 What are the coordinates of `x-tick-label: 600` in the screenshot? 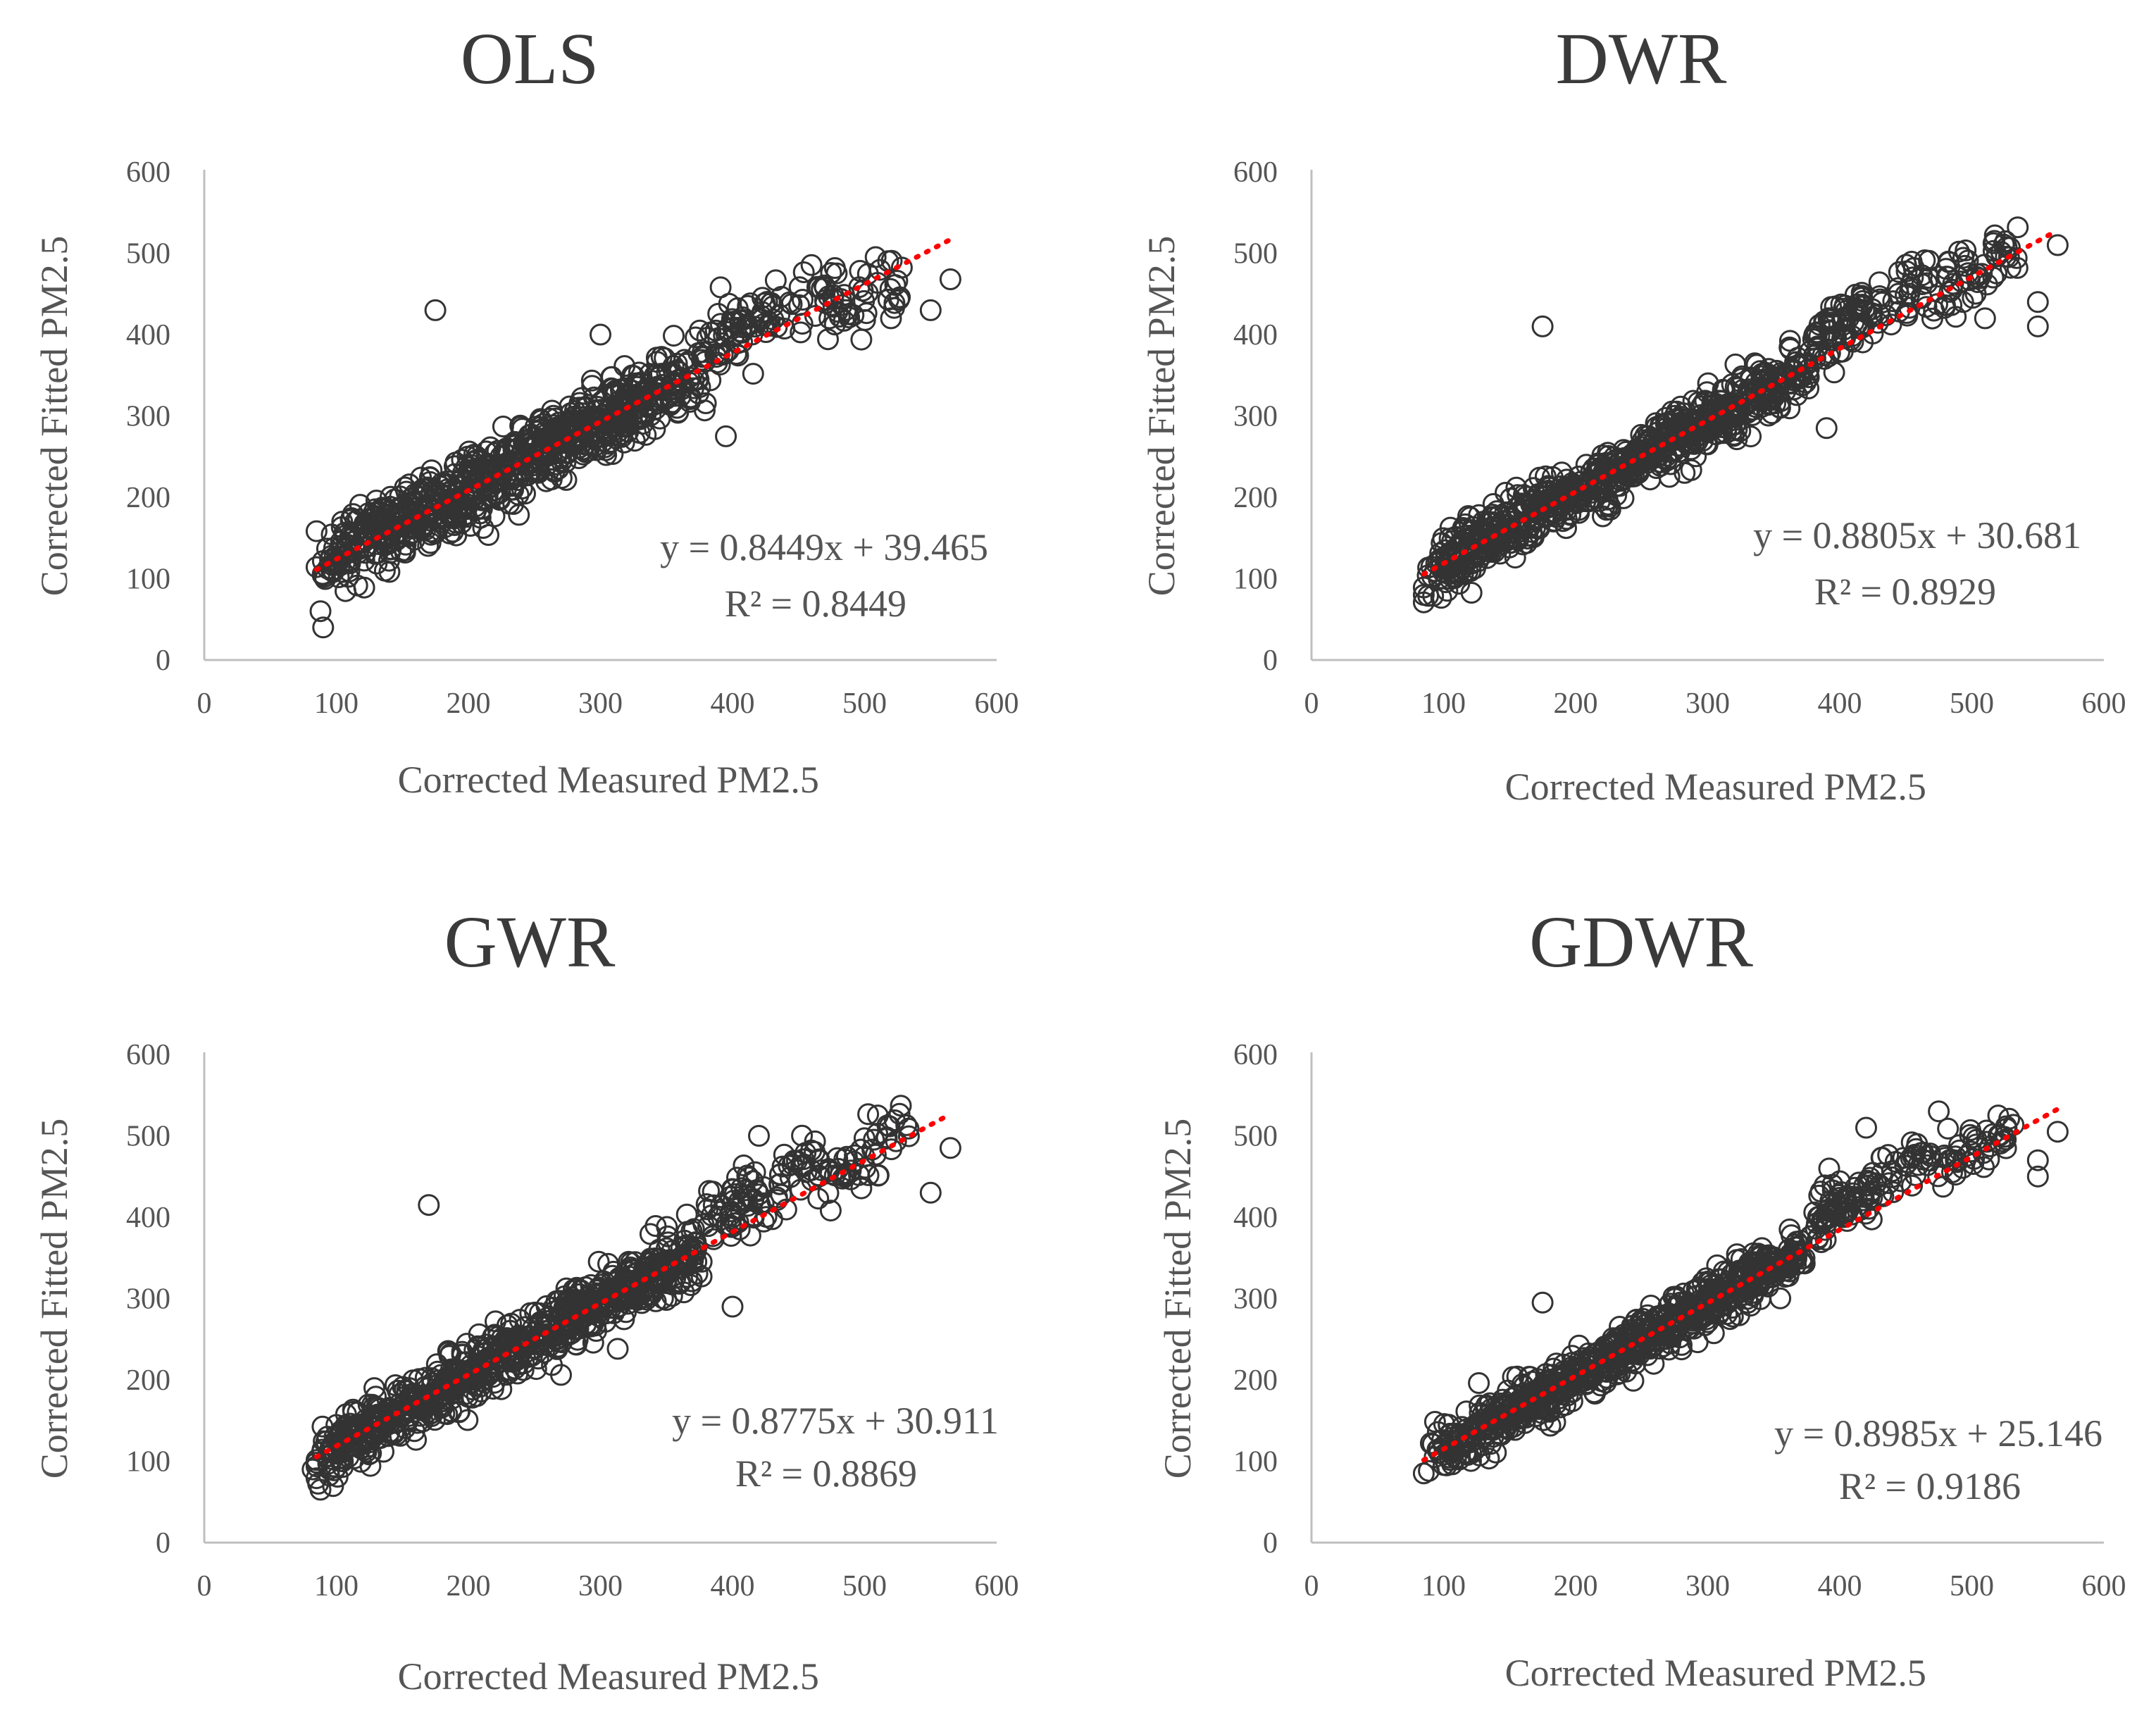 It's located at (997, 1586).